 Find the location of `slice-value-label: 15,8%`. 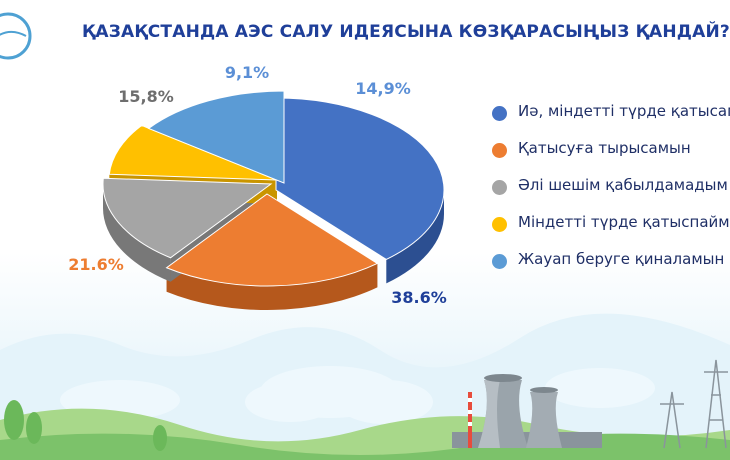

slice-value-label: 15,8% is located at coordinates (146, 96).